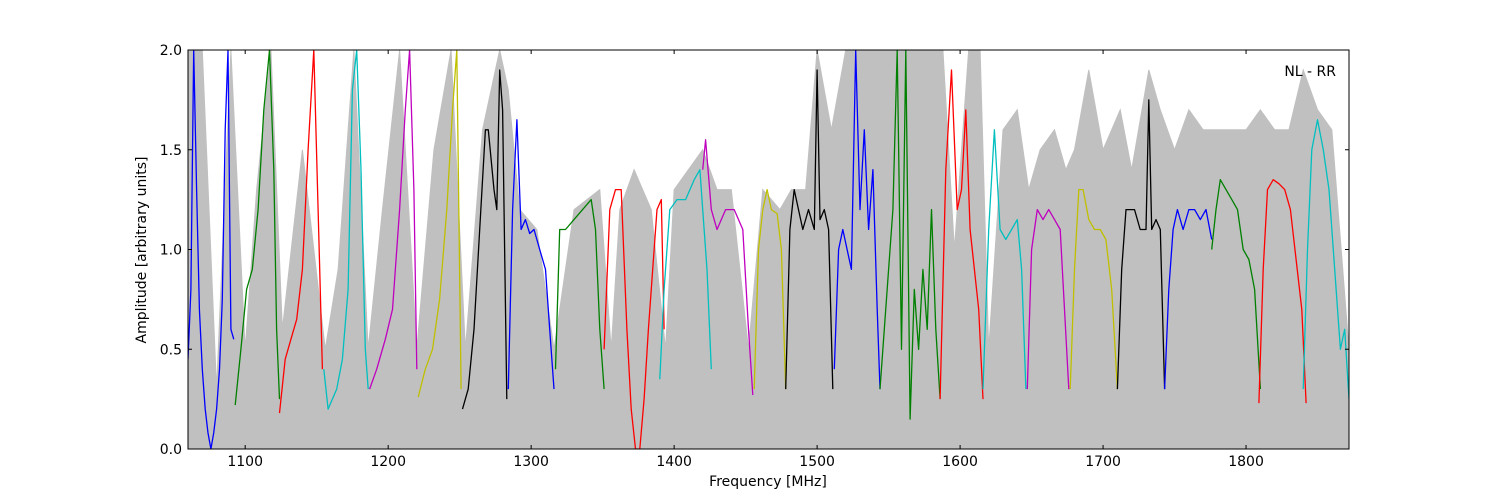  What do you see at coordinates (388, 462) in the screenshot?
I see `x-tick-label-1200: 1200` at bounding box center [388, 462].